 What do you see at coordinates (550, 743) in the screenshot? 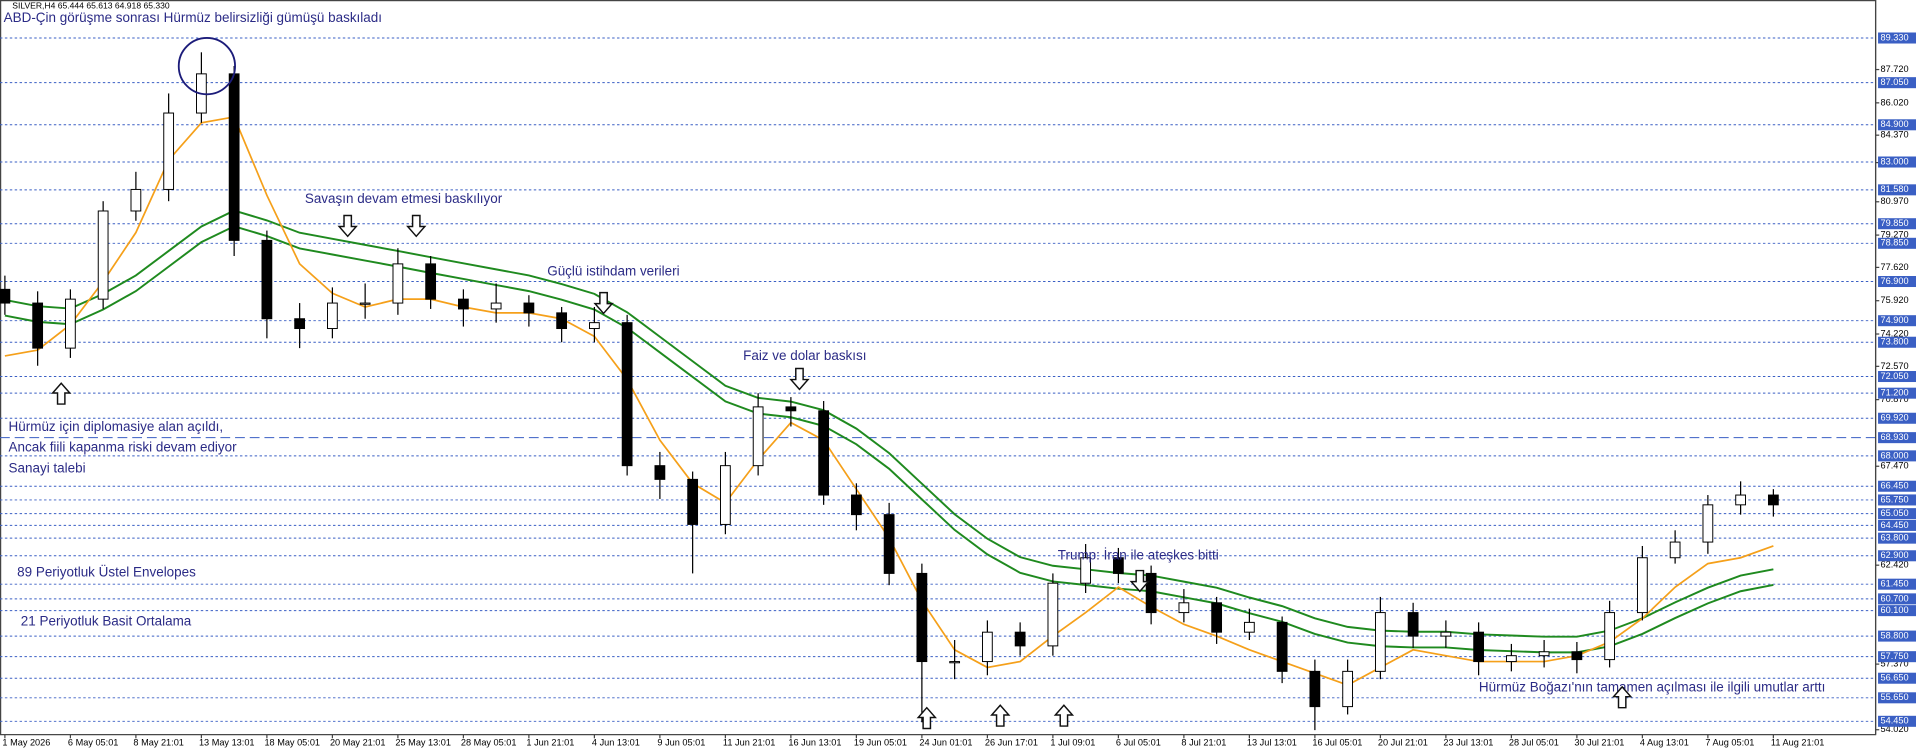
I see `x-tick-label: 1 Jun 21:01` at bounding box center [550, 743].